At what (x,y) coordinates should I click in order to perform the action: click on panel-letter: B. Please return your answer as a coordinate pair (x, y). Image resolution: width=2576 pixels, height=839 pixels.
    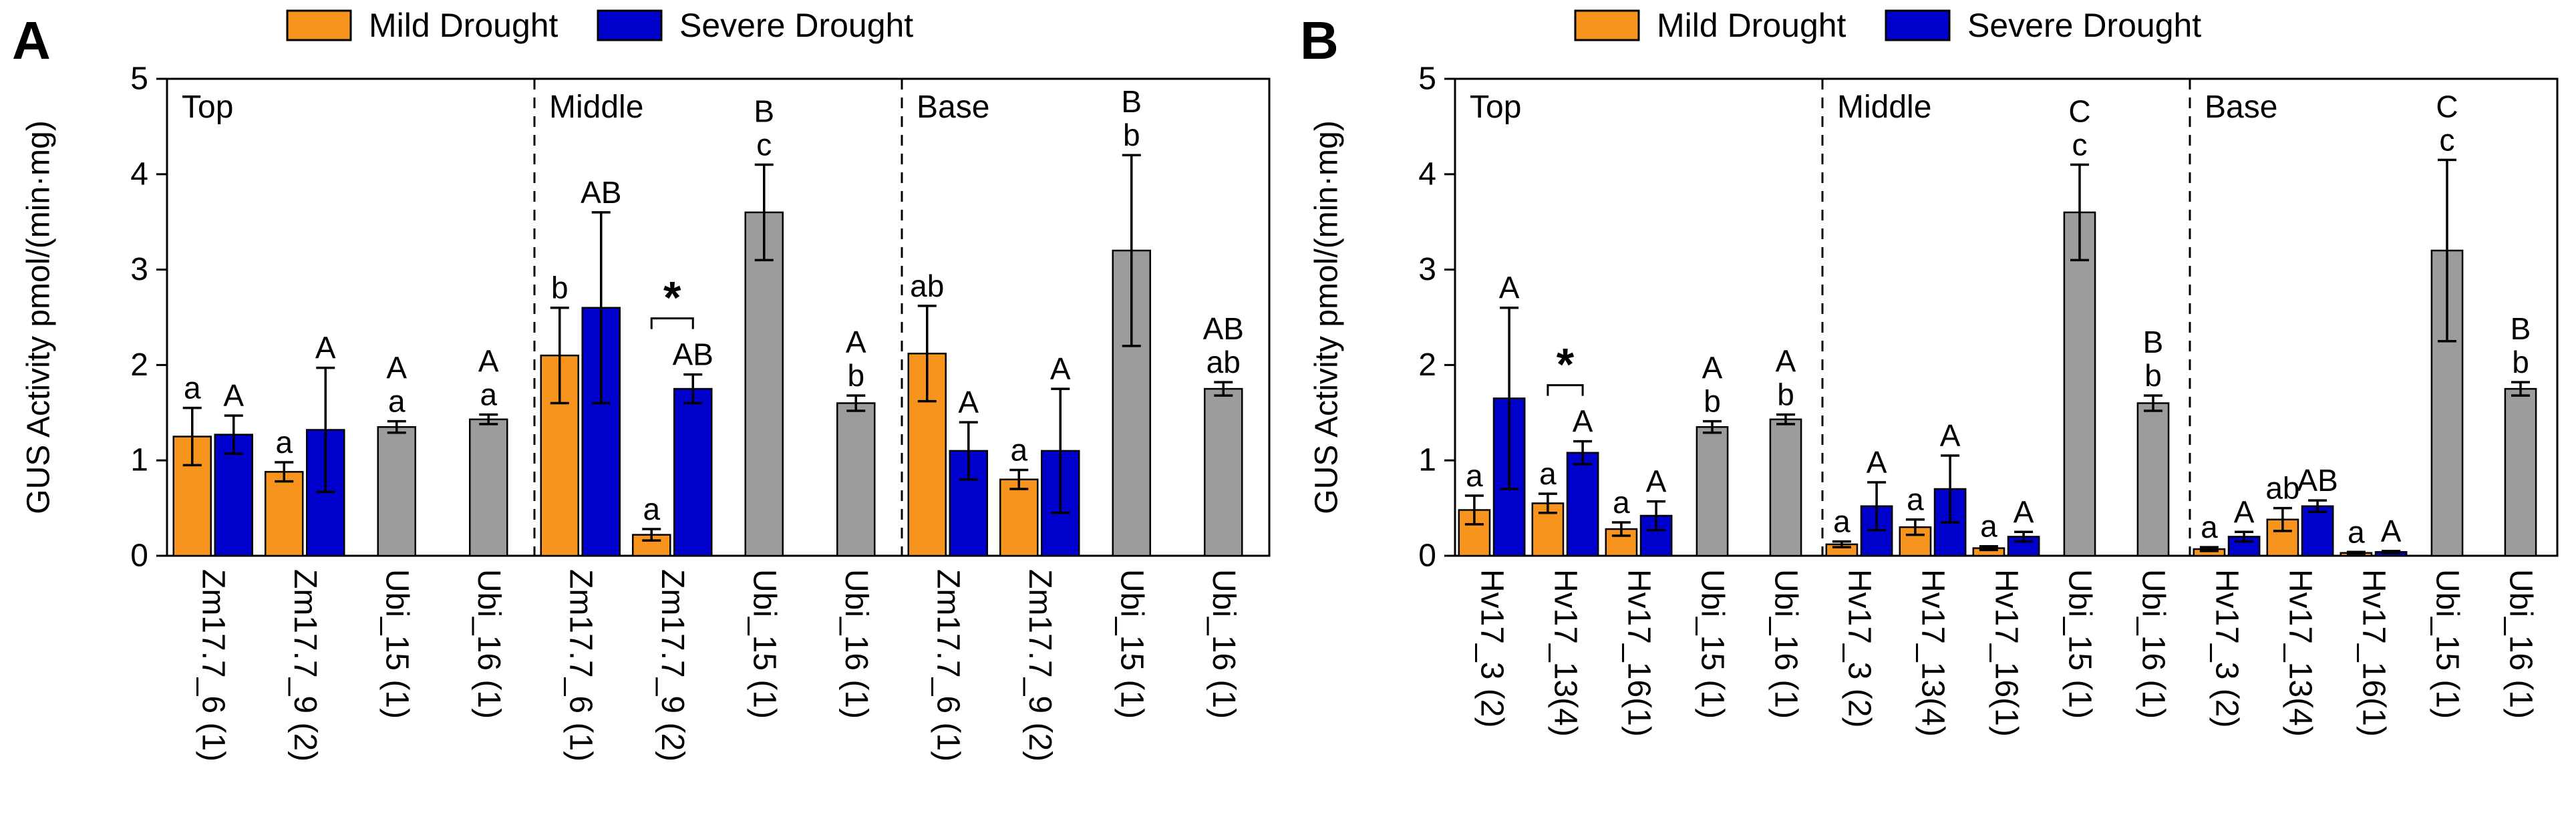
    Looking at the image, I should click on (1319, 41).